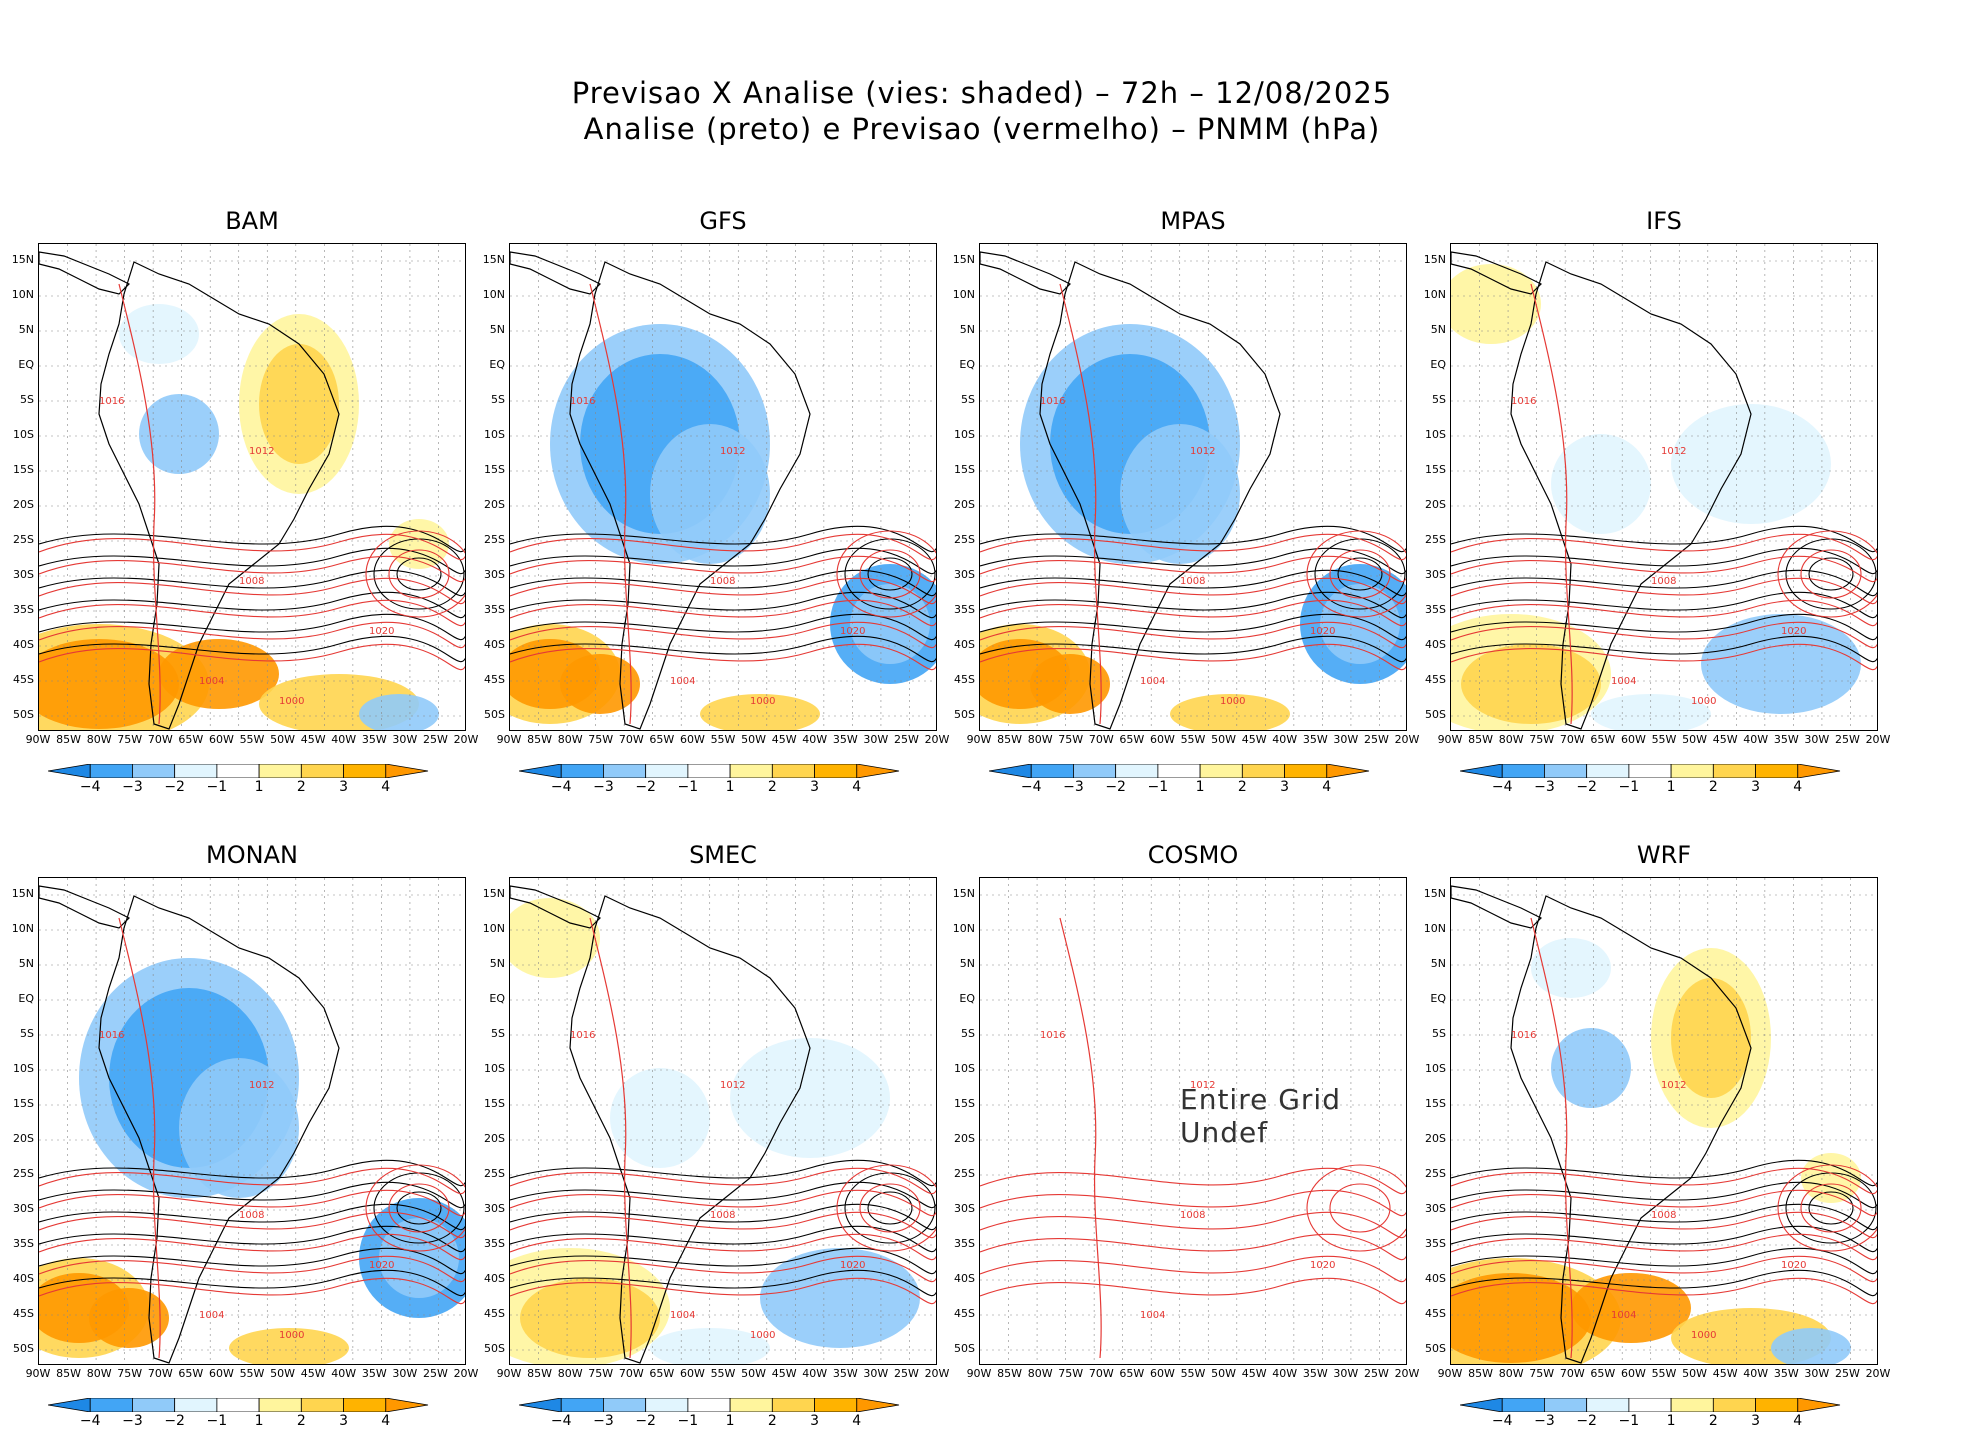 This screenshot has height=1436, width=1964. What do you see at coordinates (1435, 1348) in the screenshot?
I see `lat-label: 50S` at bounding box center [1435, 1348].